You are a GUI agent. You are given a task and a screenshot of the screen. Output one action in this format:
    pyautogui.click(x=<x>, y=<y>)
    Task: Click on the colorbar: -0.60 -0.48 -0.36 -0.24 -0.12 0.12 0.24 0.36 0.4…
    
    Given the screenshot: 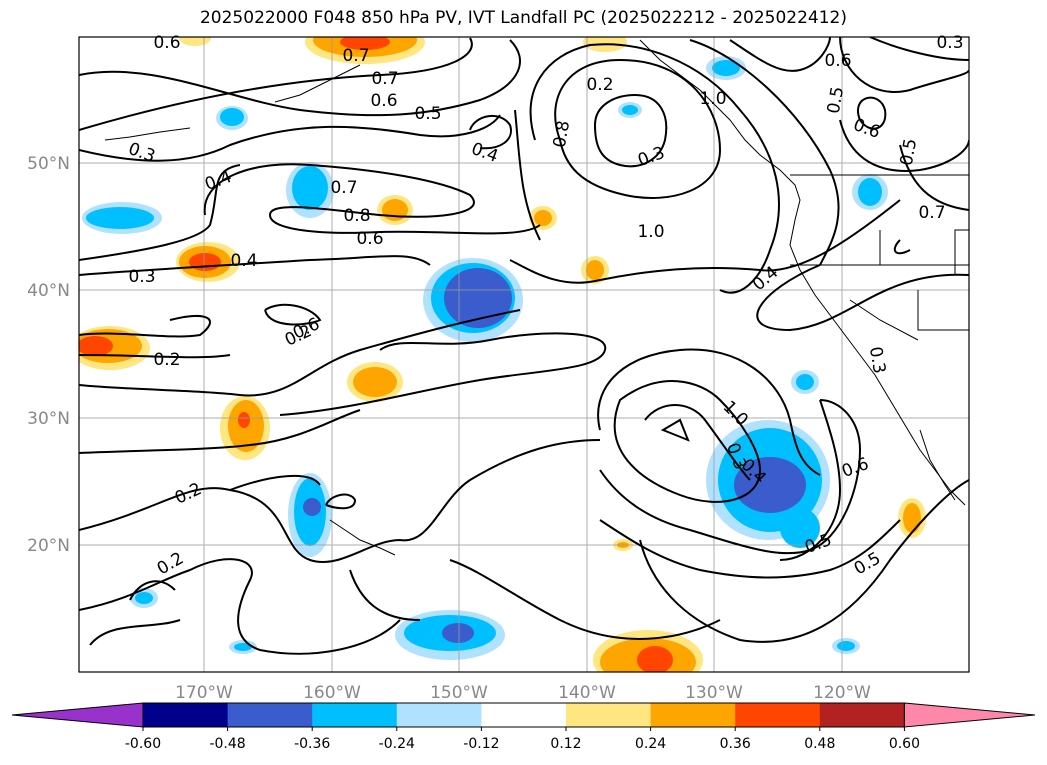 What is the action you would take?
    pyautogui.click(x=523, y=727)
    